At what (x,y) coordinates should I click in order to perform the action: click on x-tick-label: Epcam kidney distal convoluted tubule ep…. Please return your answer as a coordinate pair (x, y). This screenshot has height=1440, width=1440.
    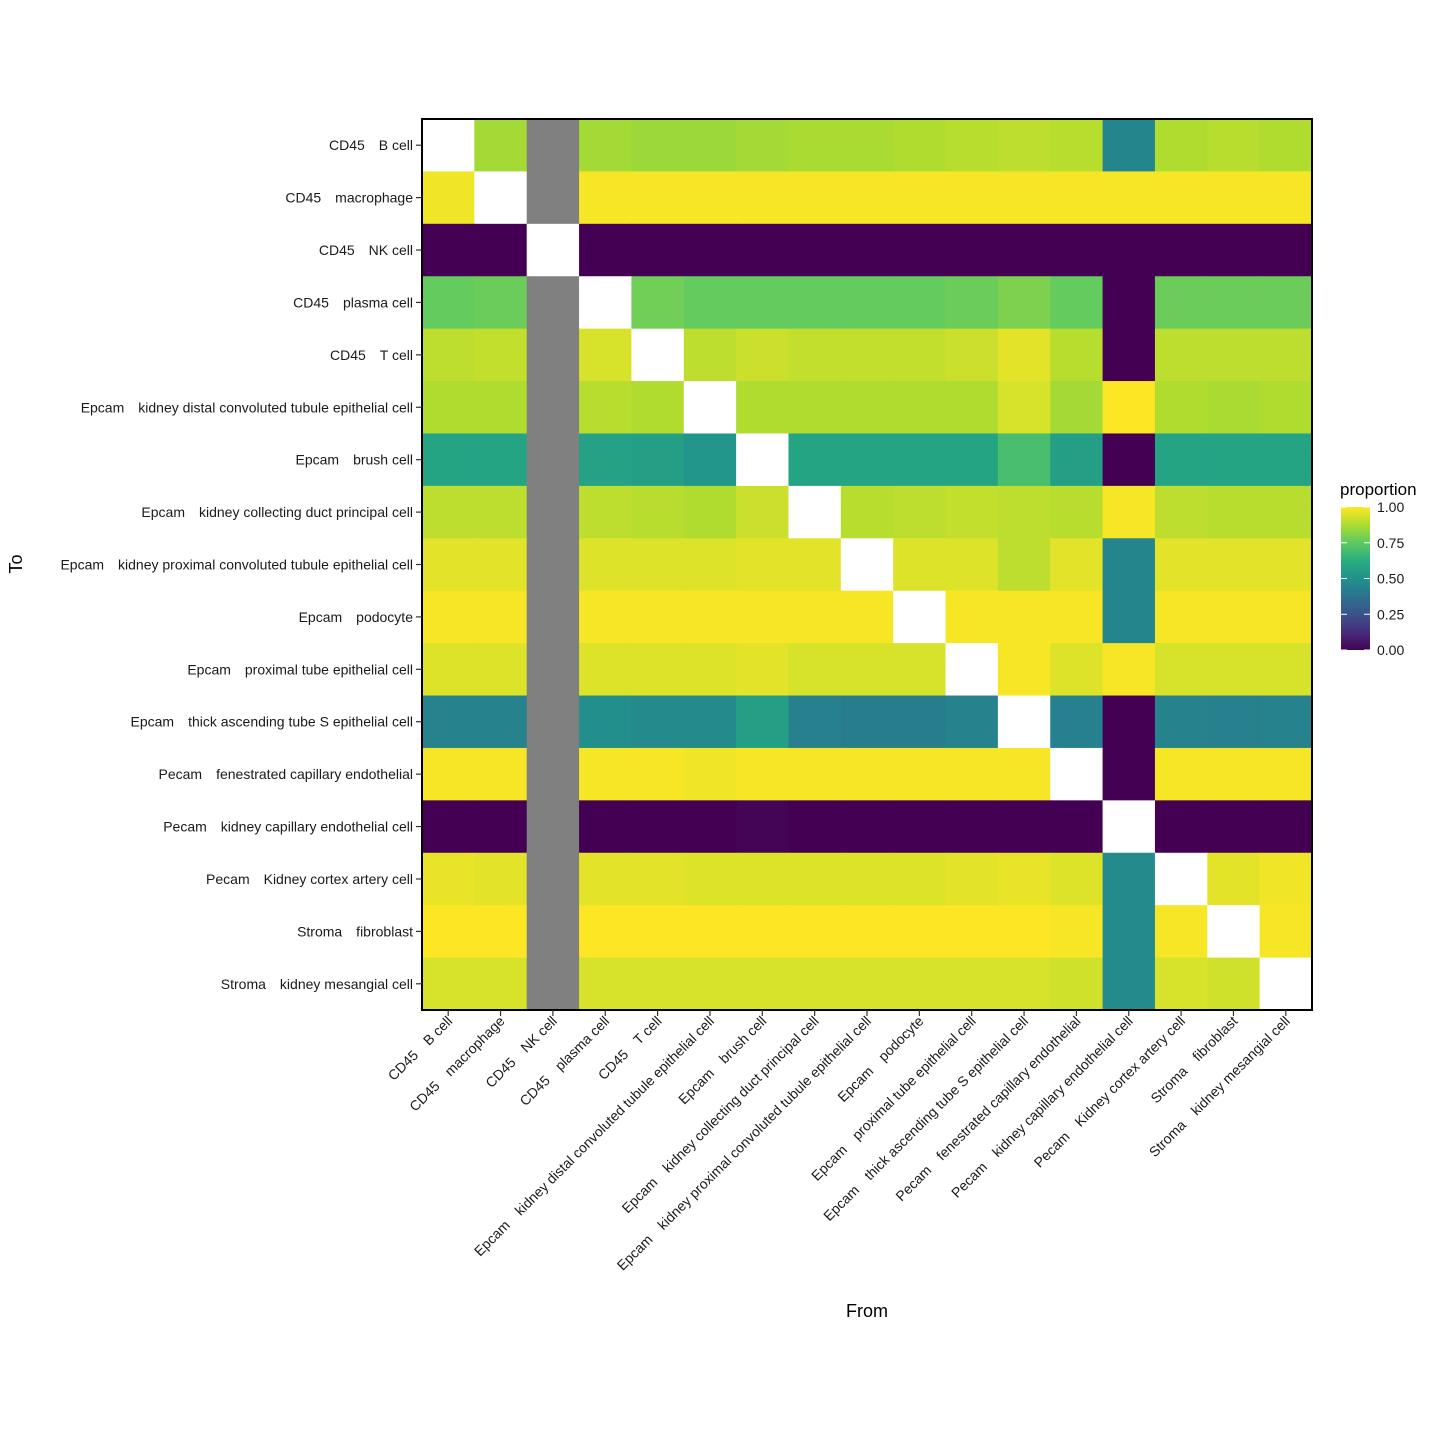
    Looking at the image, I should click on (594, 1136).